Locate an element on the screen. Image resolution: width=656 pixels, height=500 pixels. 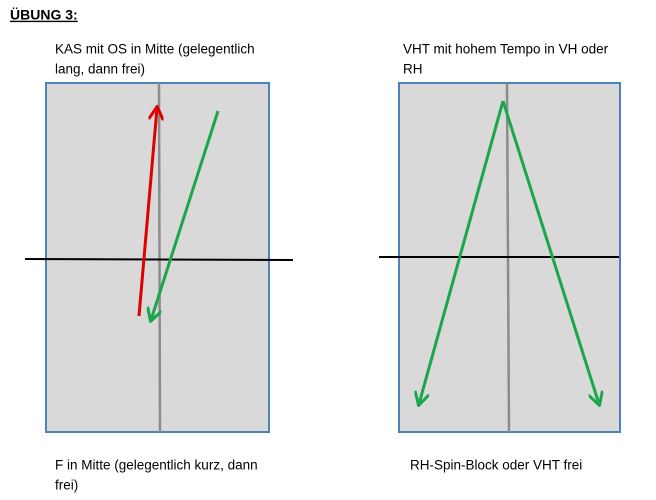
label: RH-Spin-Block oder VHT frei is located at coordinates (496, 465).